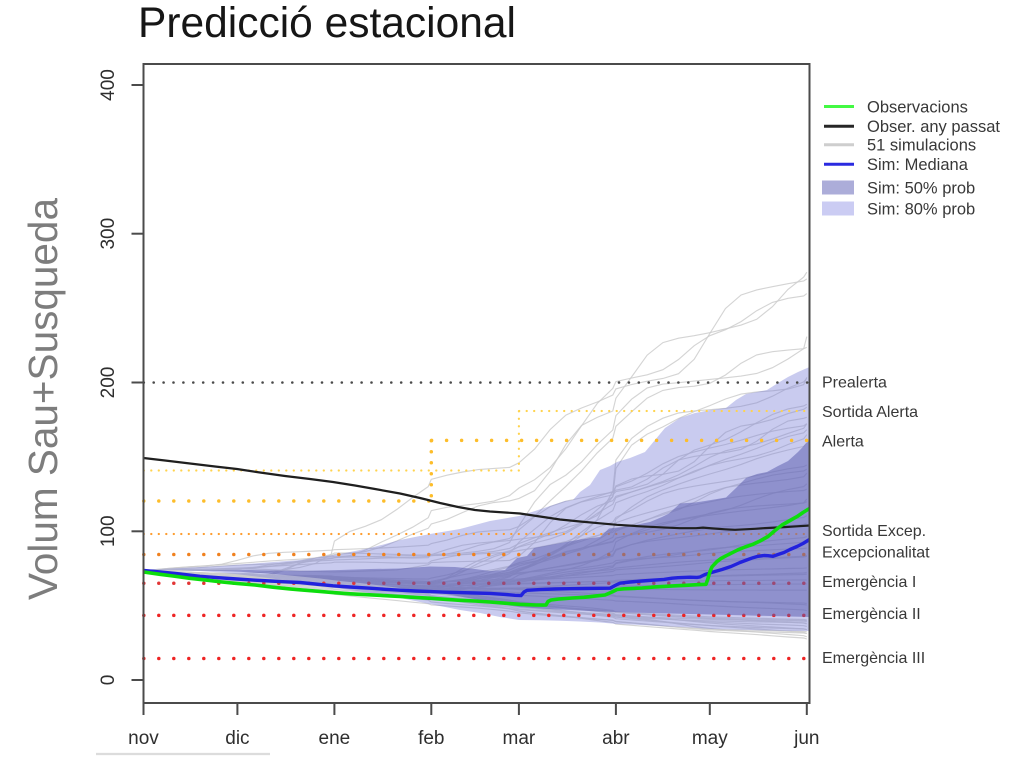  Describe the element at coordinates (431, 738) in the screenshot. I see `svg-text: feb` at that location.